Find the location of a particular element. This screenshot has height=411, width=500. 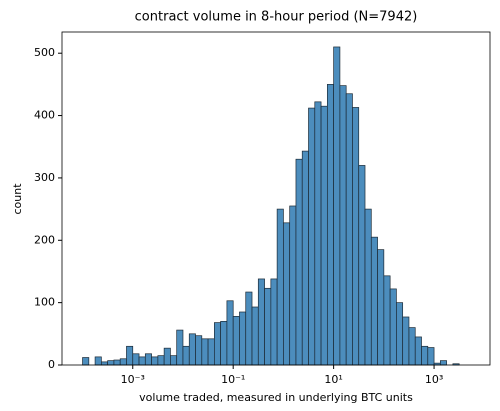

x-tick-label: 10⁻¹ is located at coordinates (233, 379).